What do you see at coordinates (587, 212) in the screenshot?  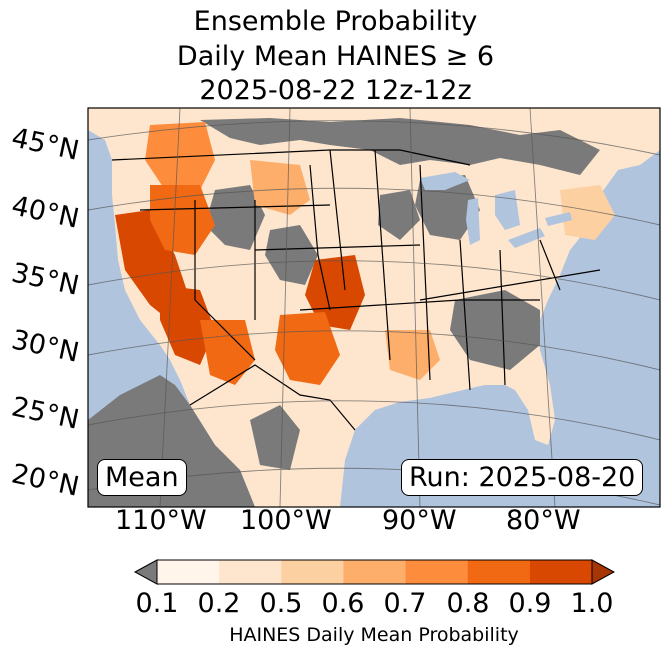 I see `high-prob-northeast` at bounding box center [587, 212].